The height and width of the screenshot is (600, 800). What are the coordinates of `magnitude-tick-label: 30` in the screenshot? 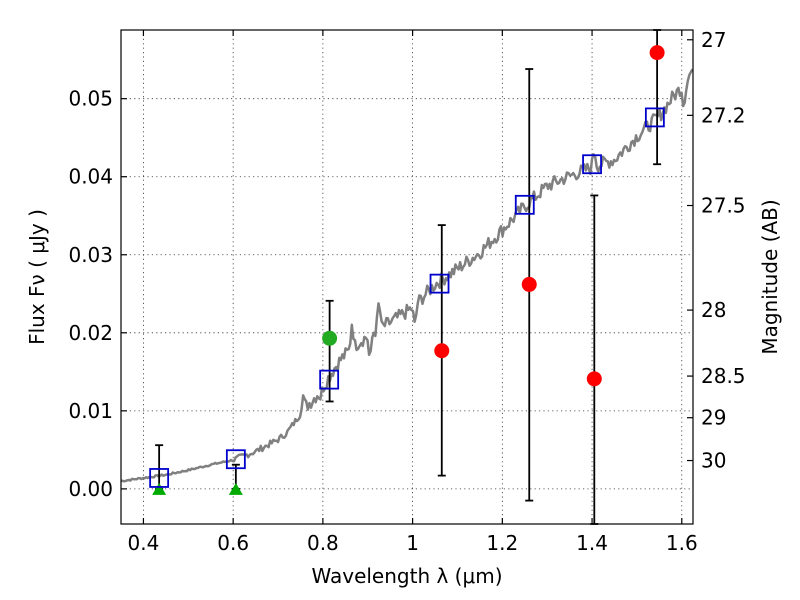 It's located at (713, 461).